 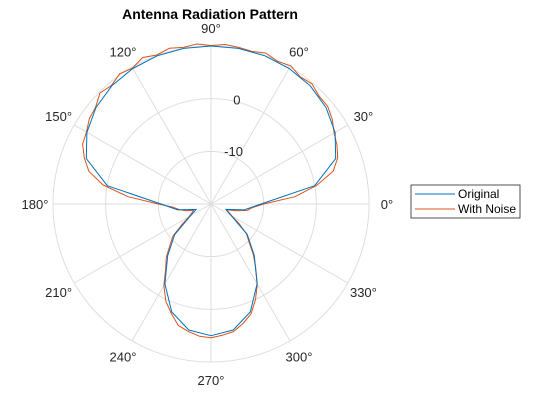 What do you see at coordinates (478, 194) in the screenshot?
I see `legend-label-original: Original` at bounding box center [478, 194].